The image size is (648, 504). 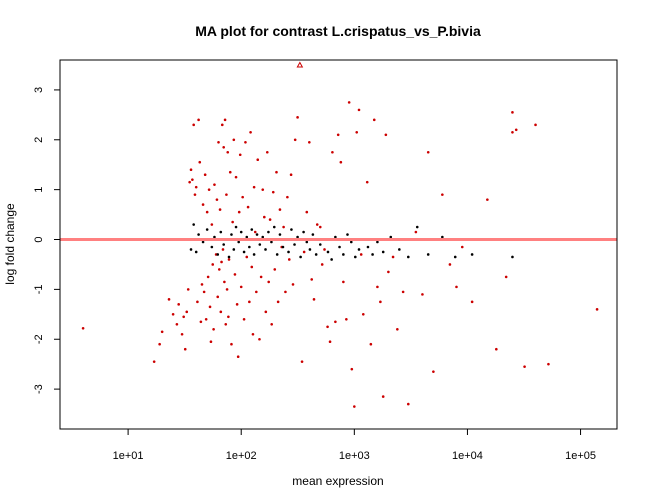 What do you see at coordinates (354, 456) in the screenshot?
I see `x-tick-label: 1e+03` at bounding box center [354, 456].